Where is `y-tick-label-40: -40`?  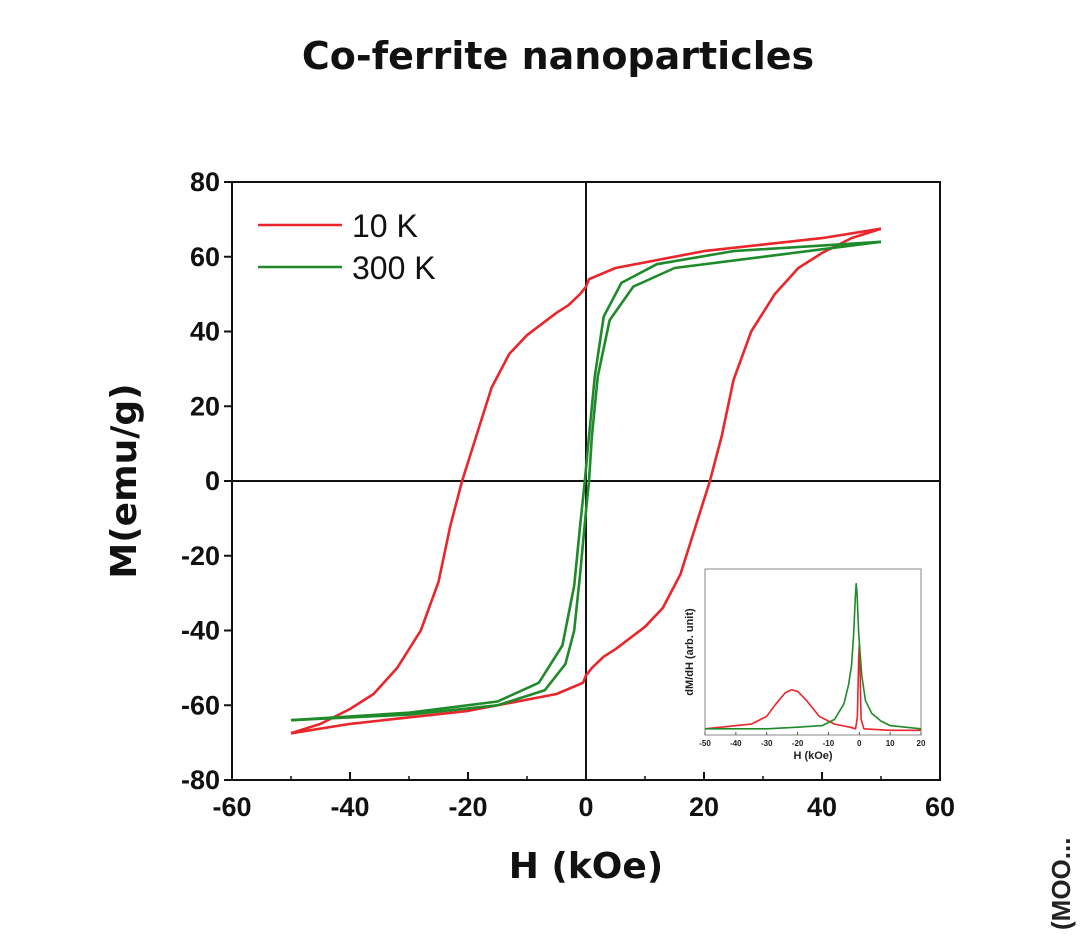 y-tick-label-40: -40 is located at coordinates (200, 631).